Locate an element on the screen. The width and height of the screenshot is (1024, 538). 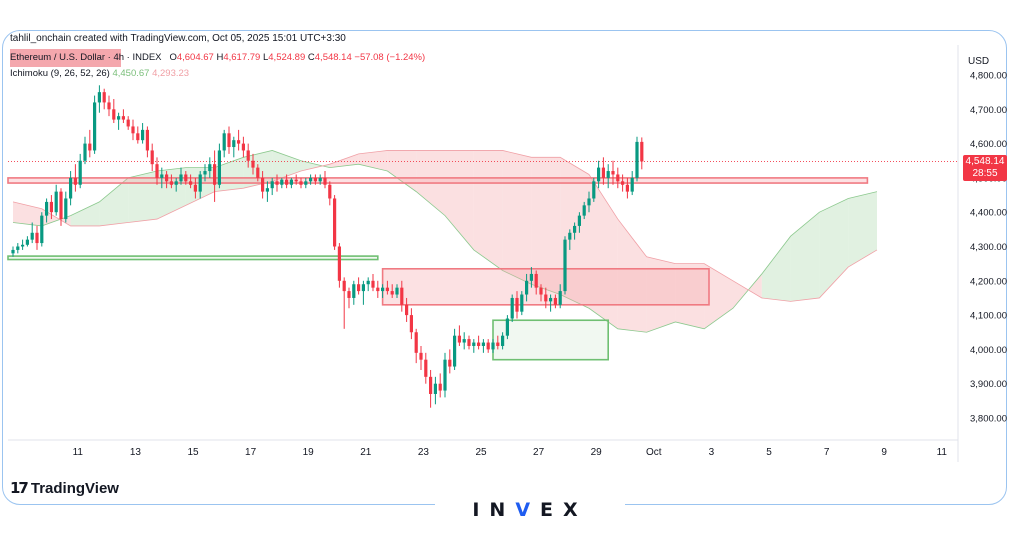
symbol-label: Ethereum / U.S. Dollar · 4h · INDEX is located at coordinates (86, 57).